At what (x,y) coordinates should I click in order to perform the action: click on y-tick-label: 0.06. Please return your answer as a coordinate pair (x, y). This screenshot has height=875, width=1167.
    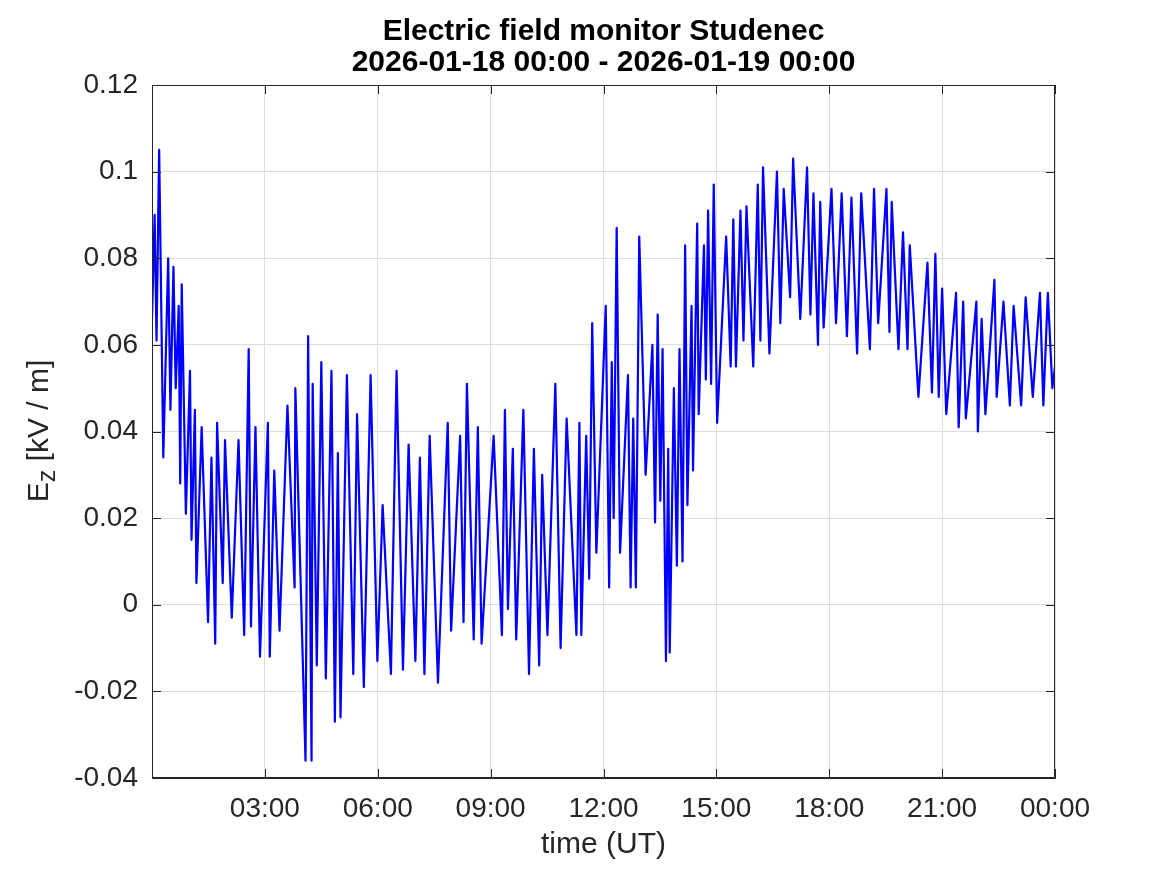
    Looking at the image, I should click on (110, 343).